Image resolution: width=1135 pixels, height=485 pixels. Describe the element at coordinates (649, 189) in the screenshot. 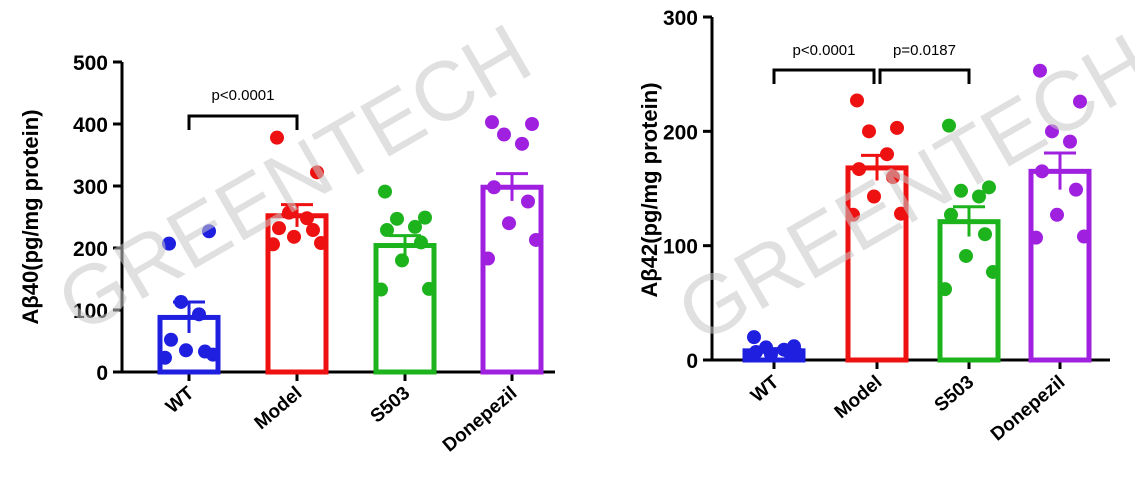

I see `y-axis-title: Aβ42(pg/mg protein)` at that location.